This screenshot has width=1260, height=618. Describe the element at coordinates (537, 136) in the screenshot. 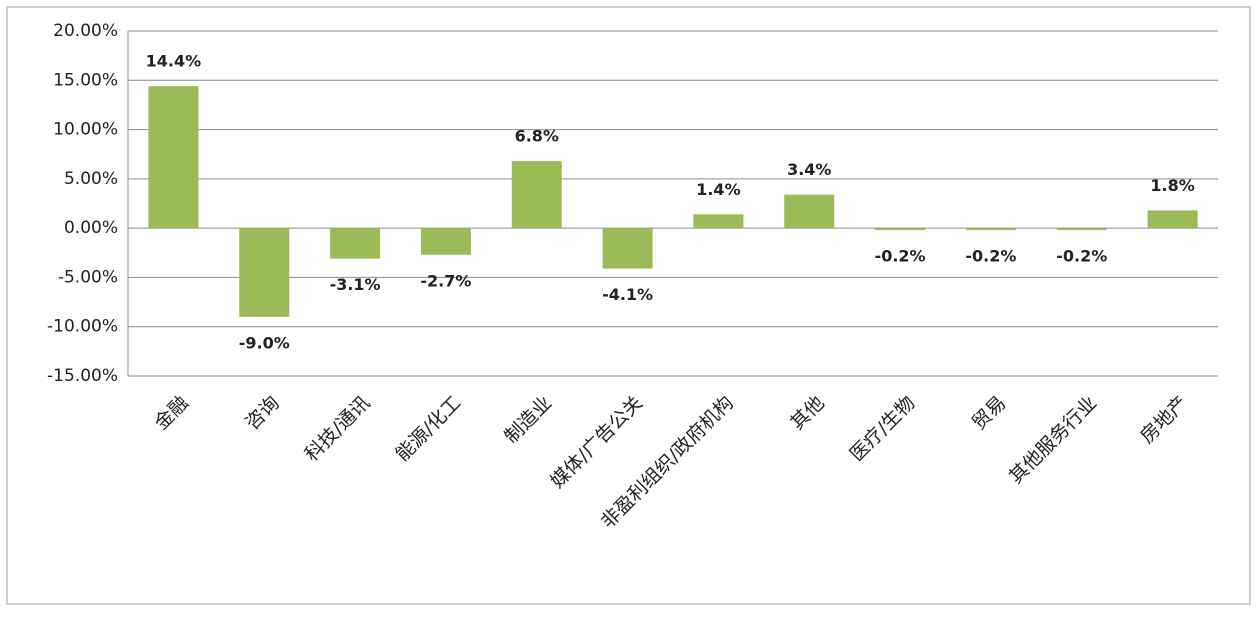

I see `value-label: 6.8%` at that location.